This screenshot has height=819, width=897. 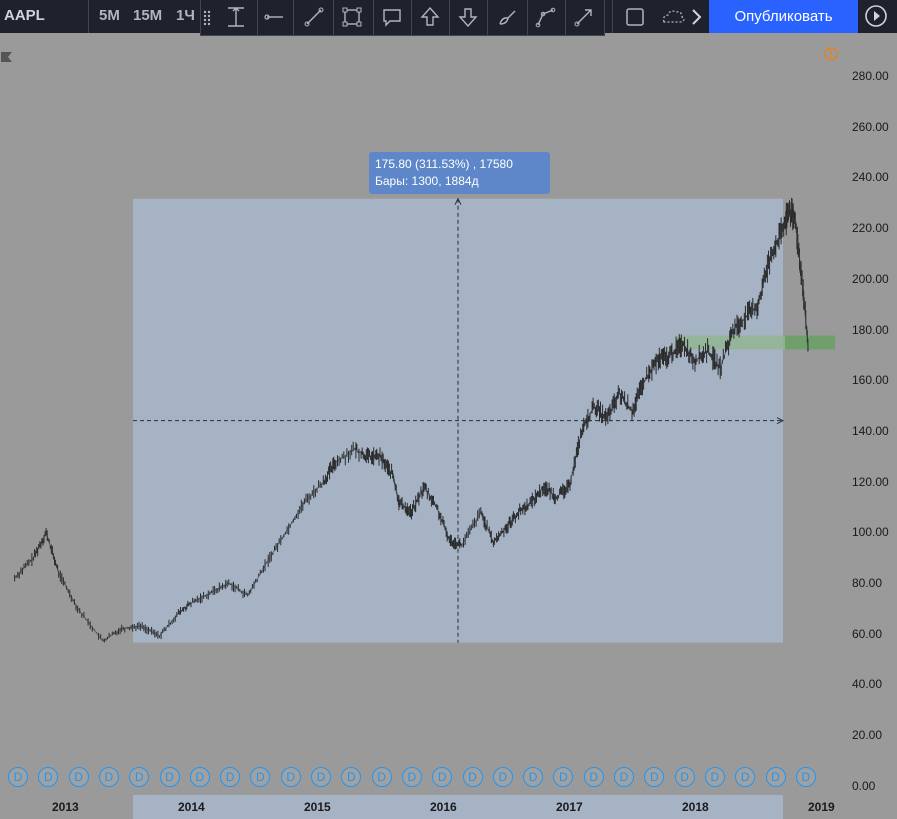 I want to click on drag-handle-icon, so click(x=207, y=18).